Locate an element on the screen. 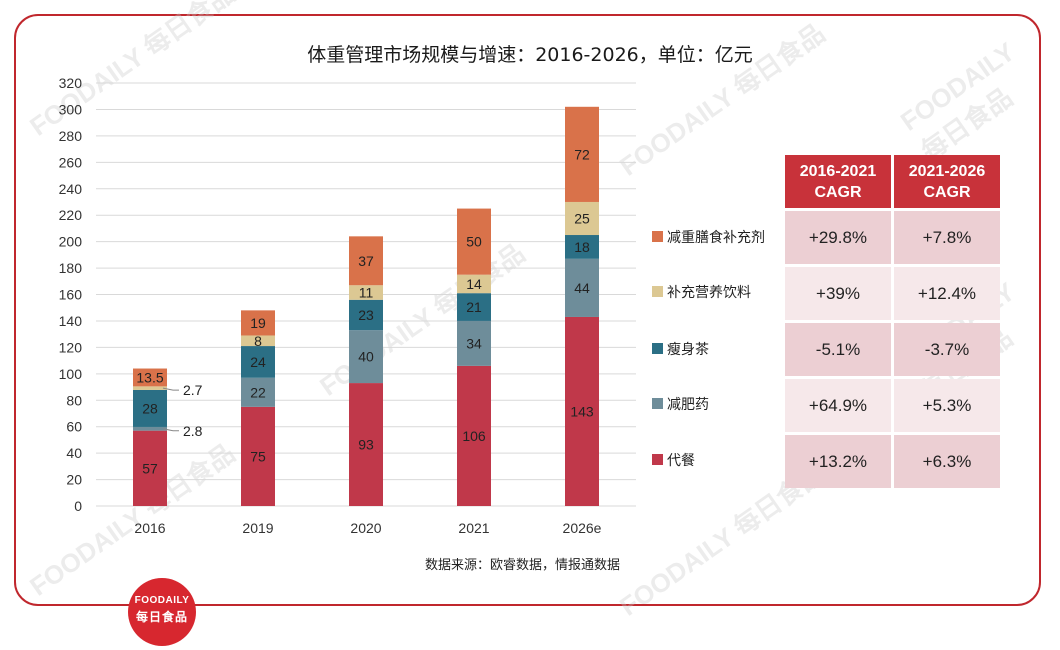  data-label: 11 is located at coordinates (366, 293).